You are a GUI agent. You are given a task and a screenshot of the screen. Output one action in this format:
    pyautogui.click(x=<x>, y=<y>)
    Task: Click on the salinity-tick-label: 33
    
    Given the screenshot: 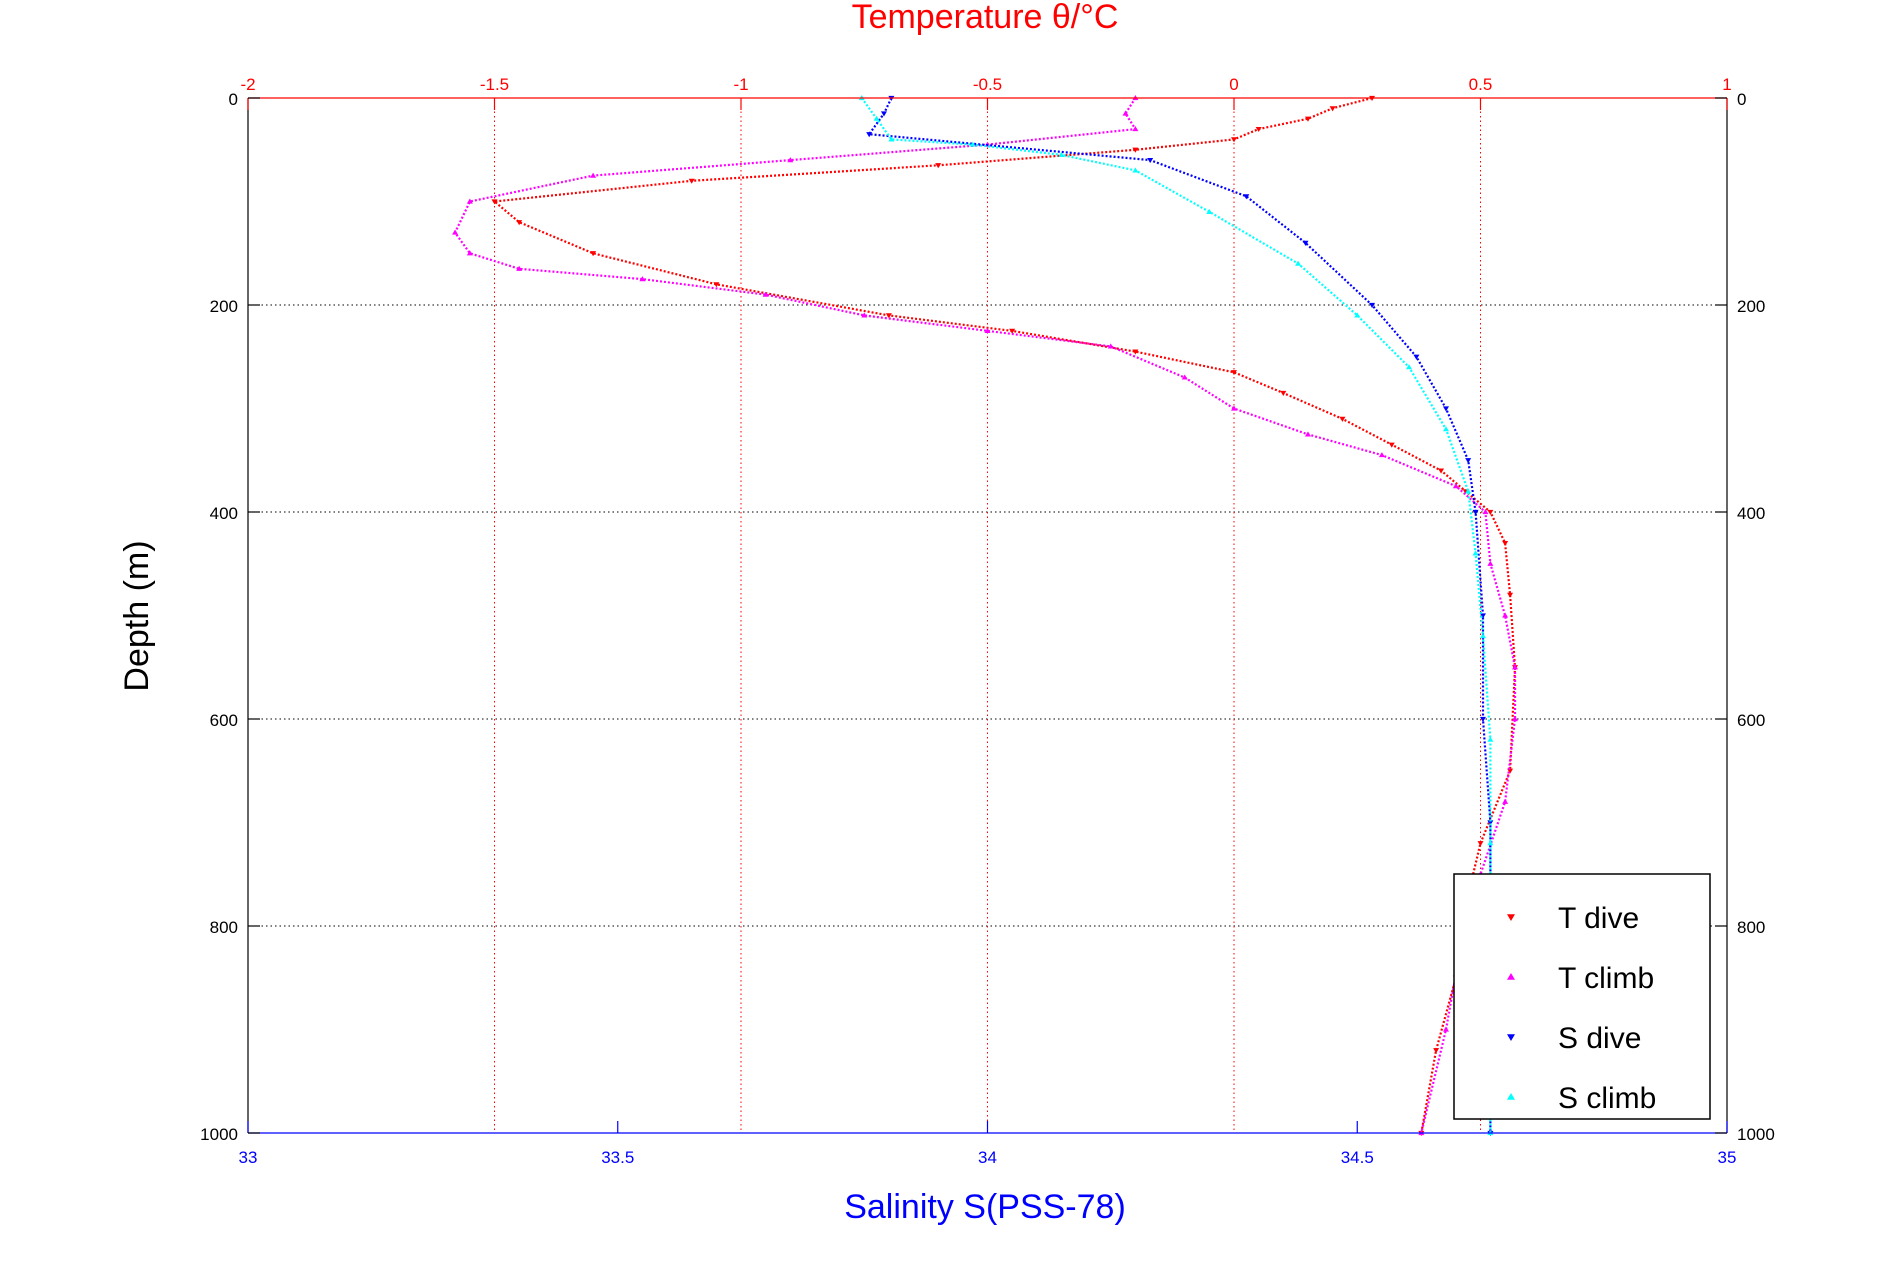 What is the action you would take?
    pyautogui.click(x=248, y=1157)
    